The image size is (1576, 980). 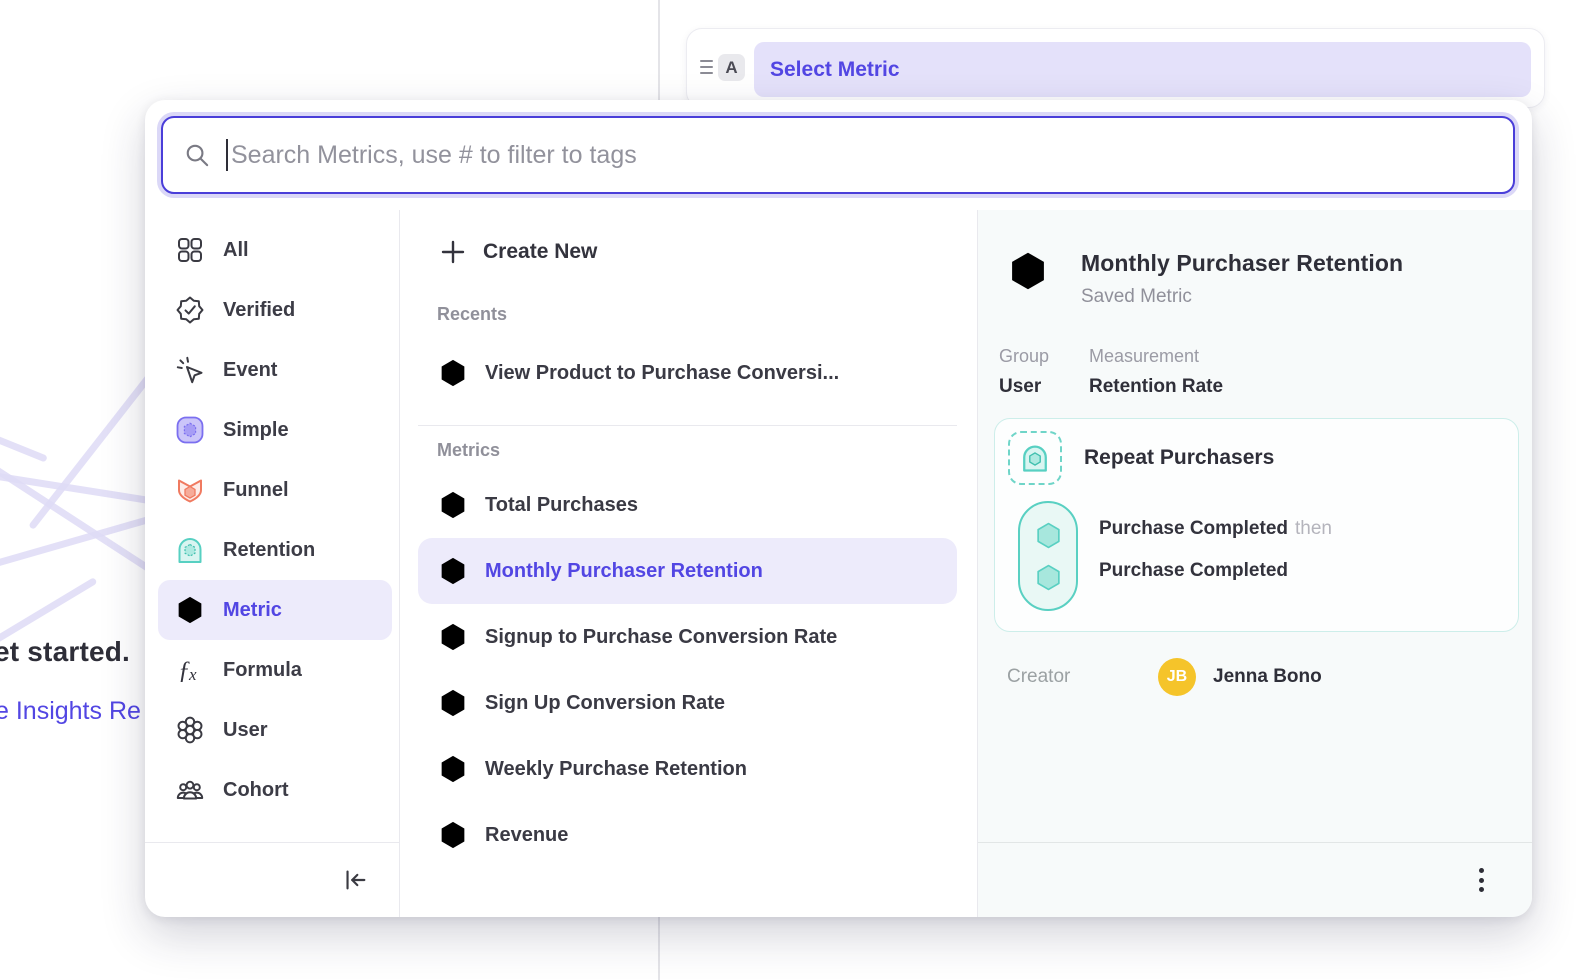 What do you see at coordinates (527, 834) in the screenshot?
I see `metric-item-label: Revenue` at bounding box center [527, 834].